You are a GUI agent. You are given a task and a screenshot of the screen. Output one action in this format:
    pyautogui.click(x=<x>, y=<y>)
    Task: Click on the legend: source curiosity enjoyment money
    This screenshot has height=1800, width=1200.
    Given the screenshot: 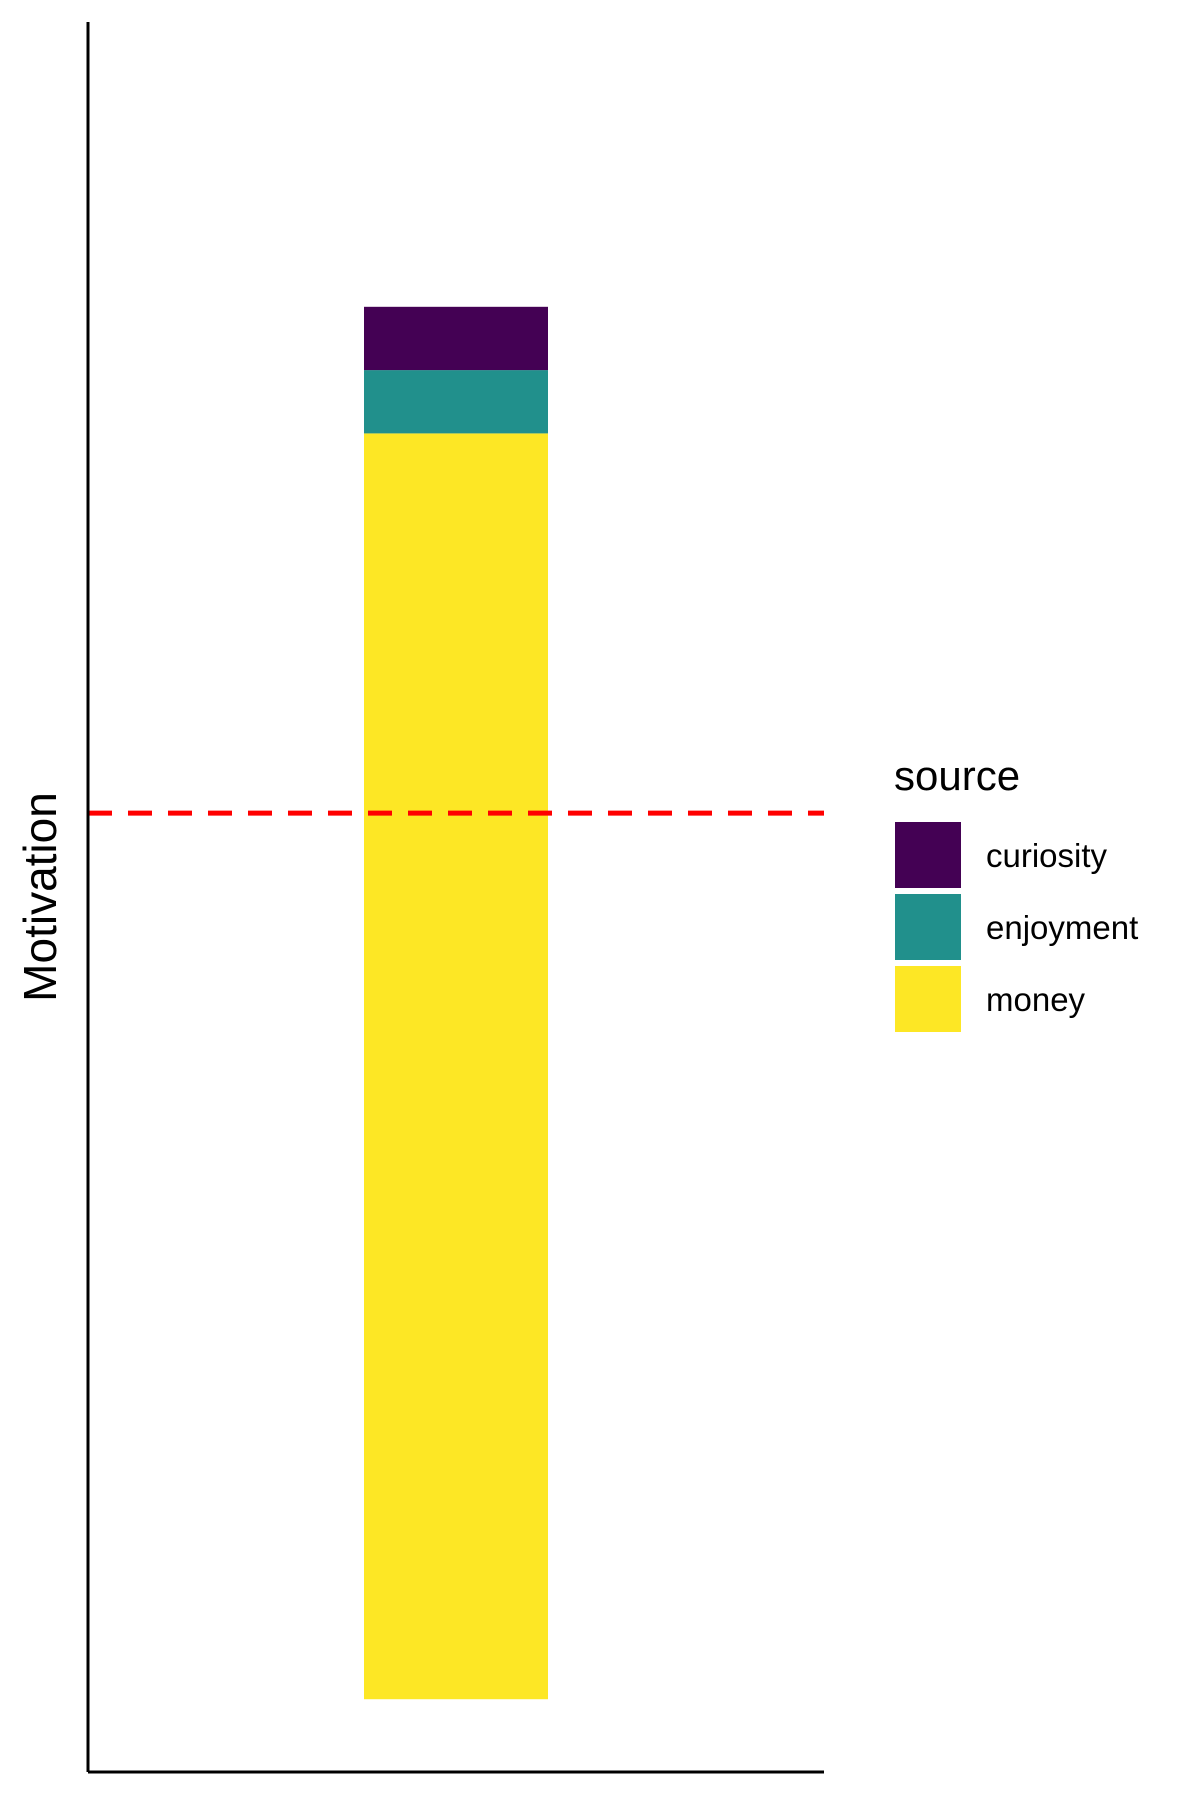 What is the action you would take?
    pyautogui.click(x=1016, y=892)
    